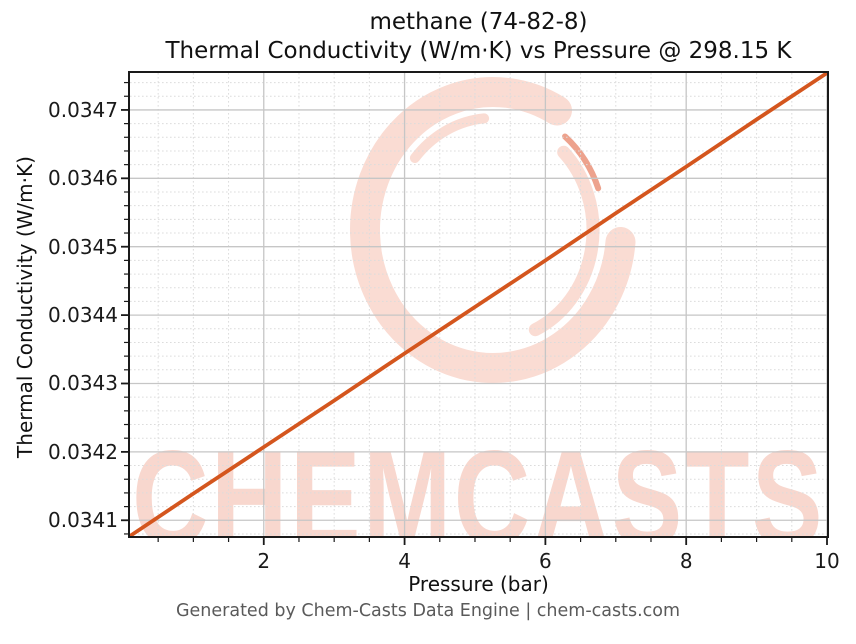 This screenshot has height=644, width=856. Describe the element at coordinates (404, 561) in the screenshot. I see `x-tick-label: 4` at that location.